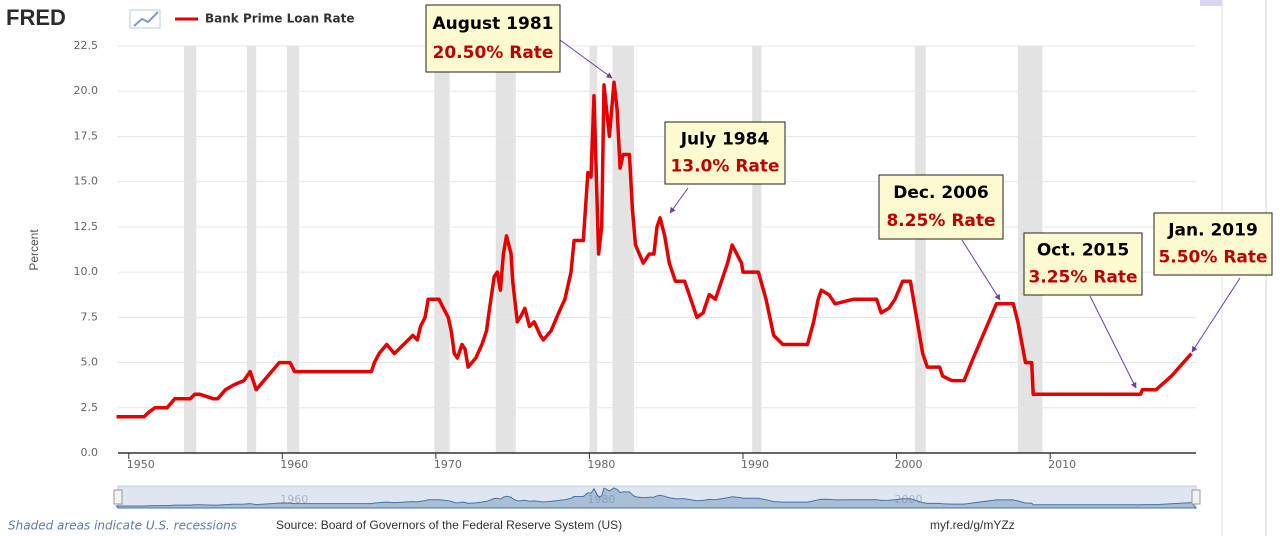 Image resolution: width=1280 pixels, height=536 pixels. Describe the element at coordinates (1062, 464) in the screenshot. I see `x-tick-label: 2010` at that location.